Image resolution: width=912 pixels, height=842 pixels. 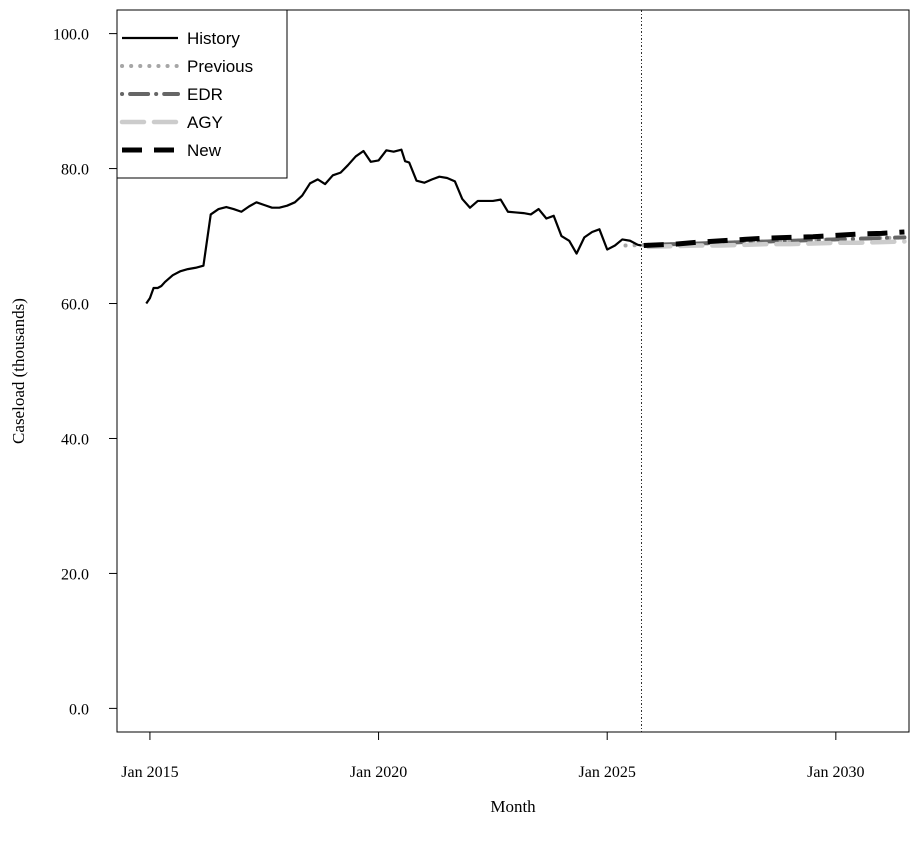 What do you see at coordinates (493, 756) in the screenshot?
I see `x-axis: Jan 2015 Jan 2020 Jan 2025 Jan 2030` at bounding box center [493, 756].